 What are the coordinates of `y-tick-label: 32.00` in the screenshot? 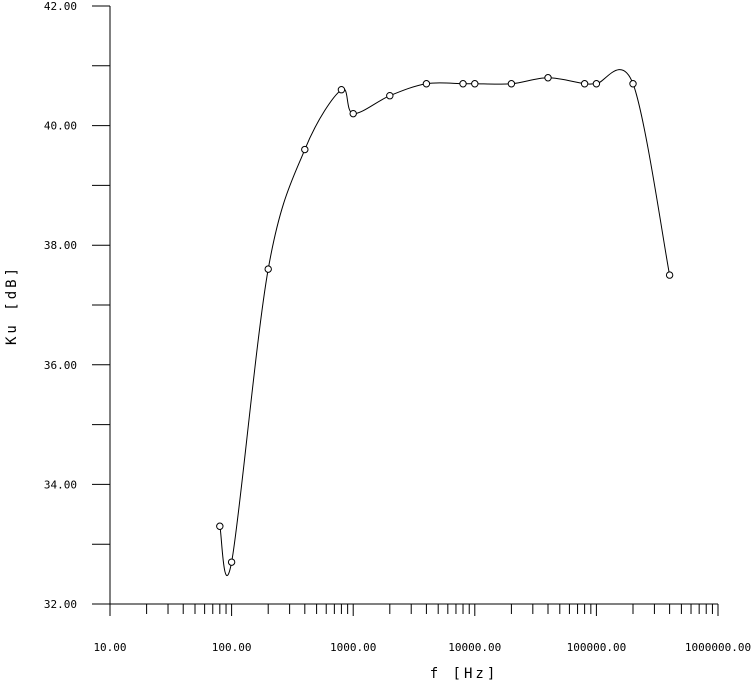 It's located at (60, 604).